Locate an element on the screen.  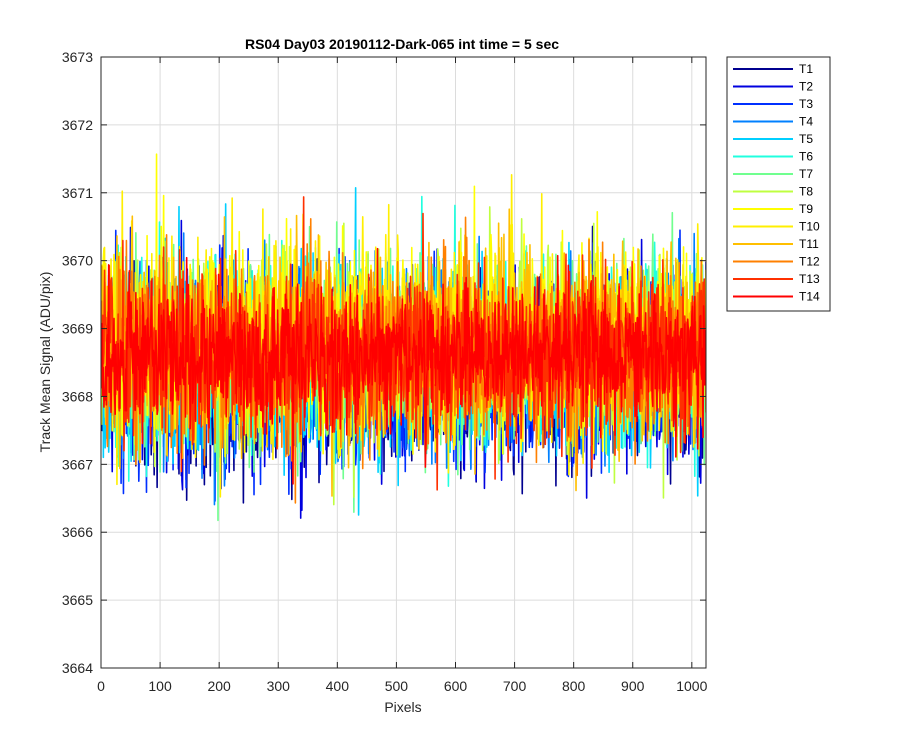
y-tick-label: 3664 is located at coordinates (77, 668).